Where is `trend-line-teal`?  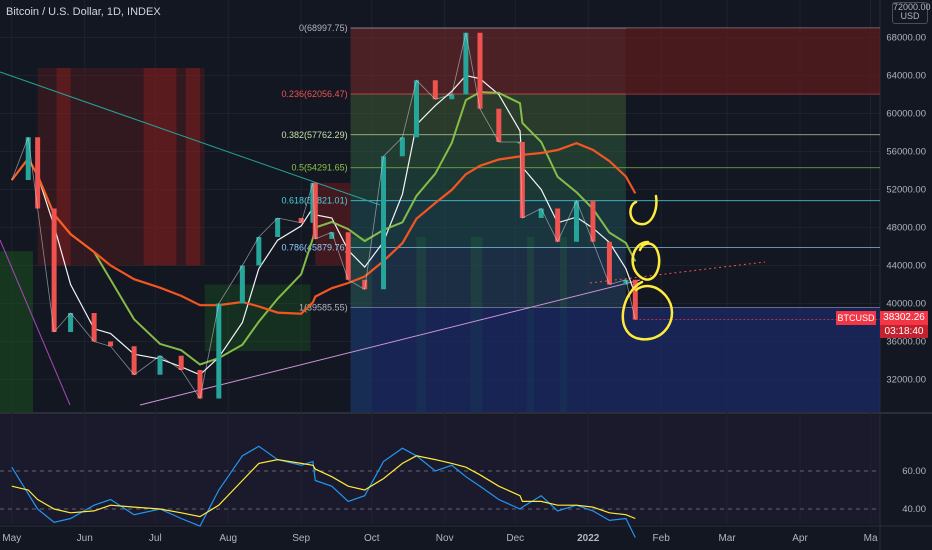
trend-line-teal is located at coordinates (190, 138).